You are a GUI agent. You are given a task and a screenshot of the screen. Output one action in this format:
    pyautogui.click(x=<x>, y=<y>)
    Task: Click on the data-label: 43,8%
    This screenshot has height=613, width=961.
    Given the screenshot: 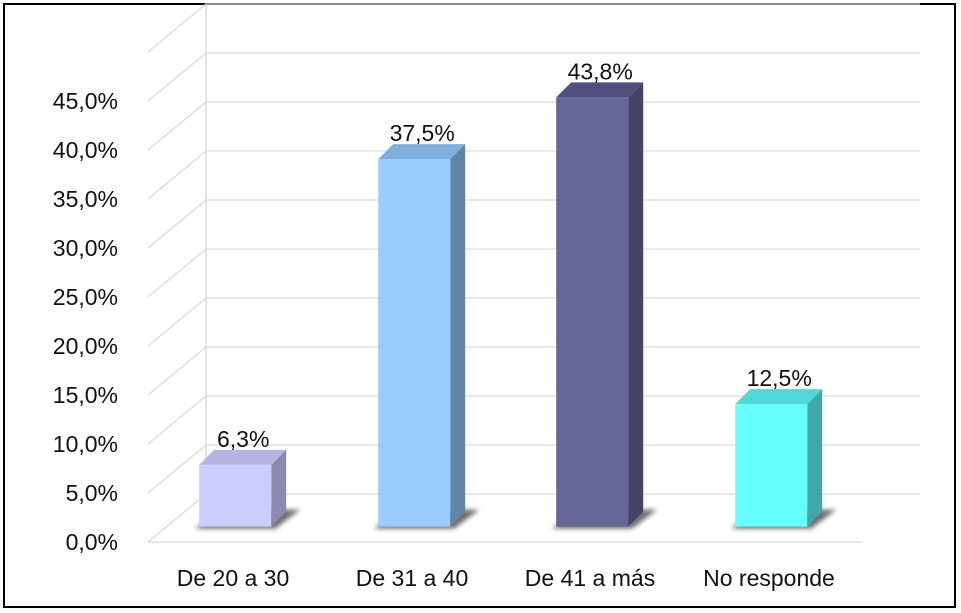 What is the action you would take?
    pyautogui.click(x=600, y=71)
    